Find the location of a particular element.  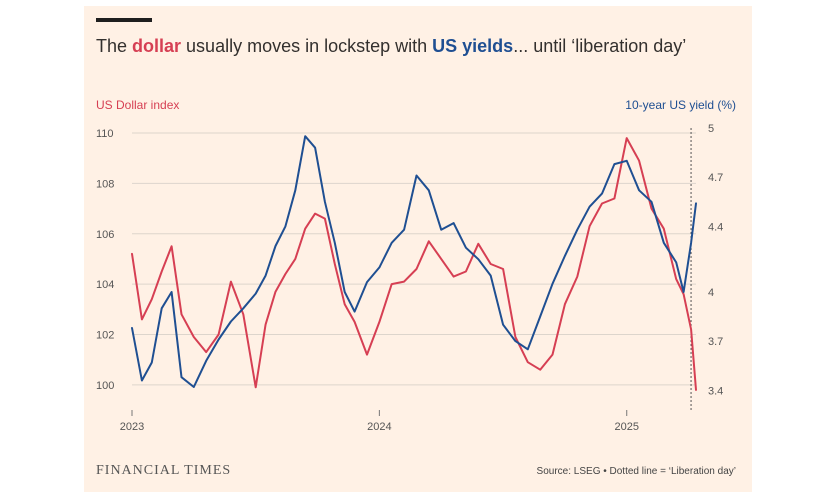

title-dollar-word: dollar is located at coordinates (157, 46).